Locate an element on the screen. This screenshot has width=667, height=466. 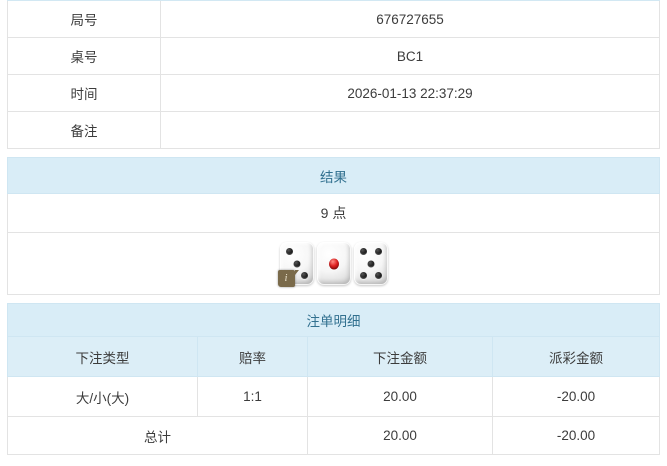
bet-type-value: 大/小(大) is located at coordinates (102, 396).